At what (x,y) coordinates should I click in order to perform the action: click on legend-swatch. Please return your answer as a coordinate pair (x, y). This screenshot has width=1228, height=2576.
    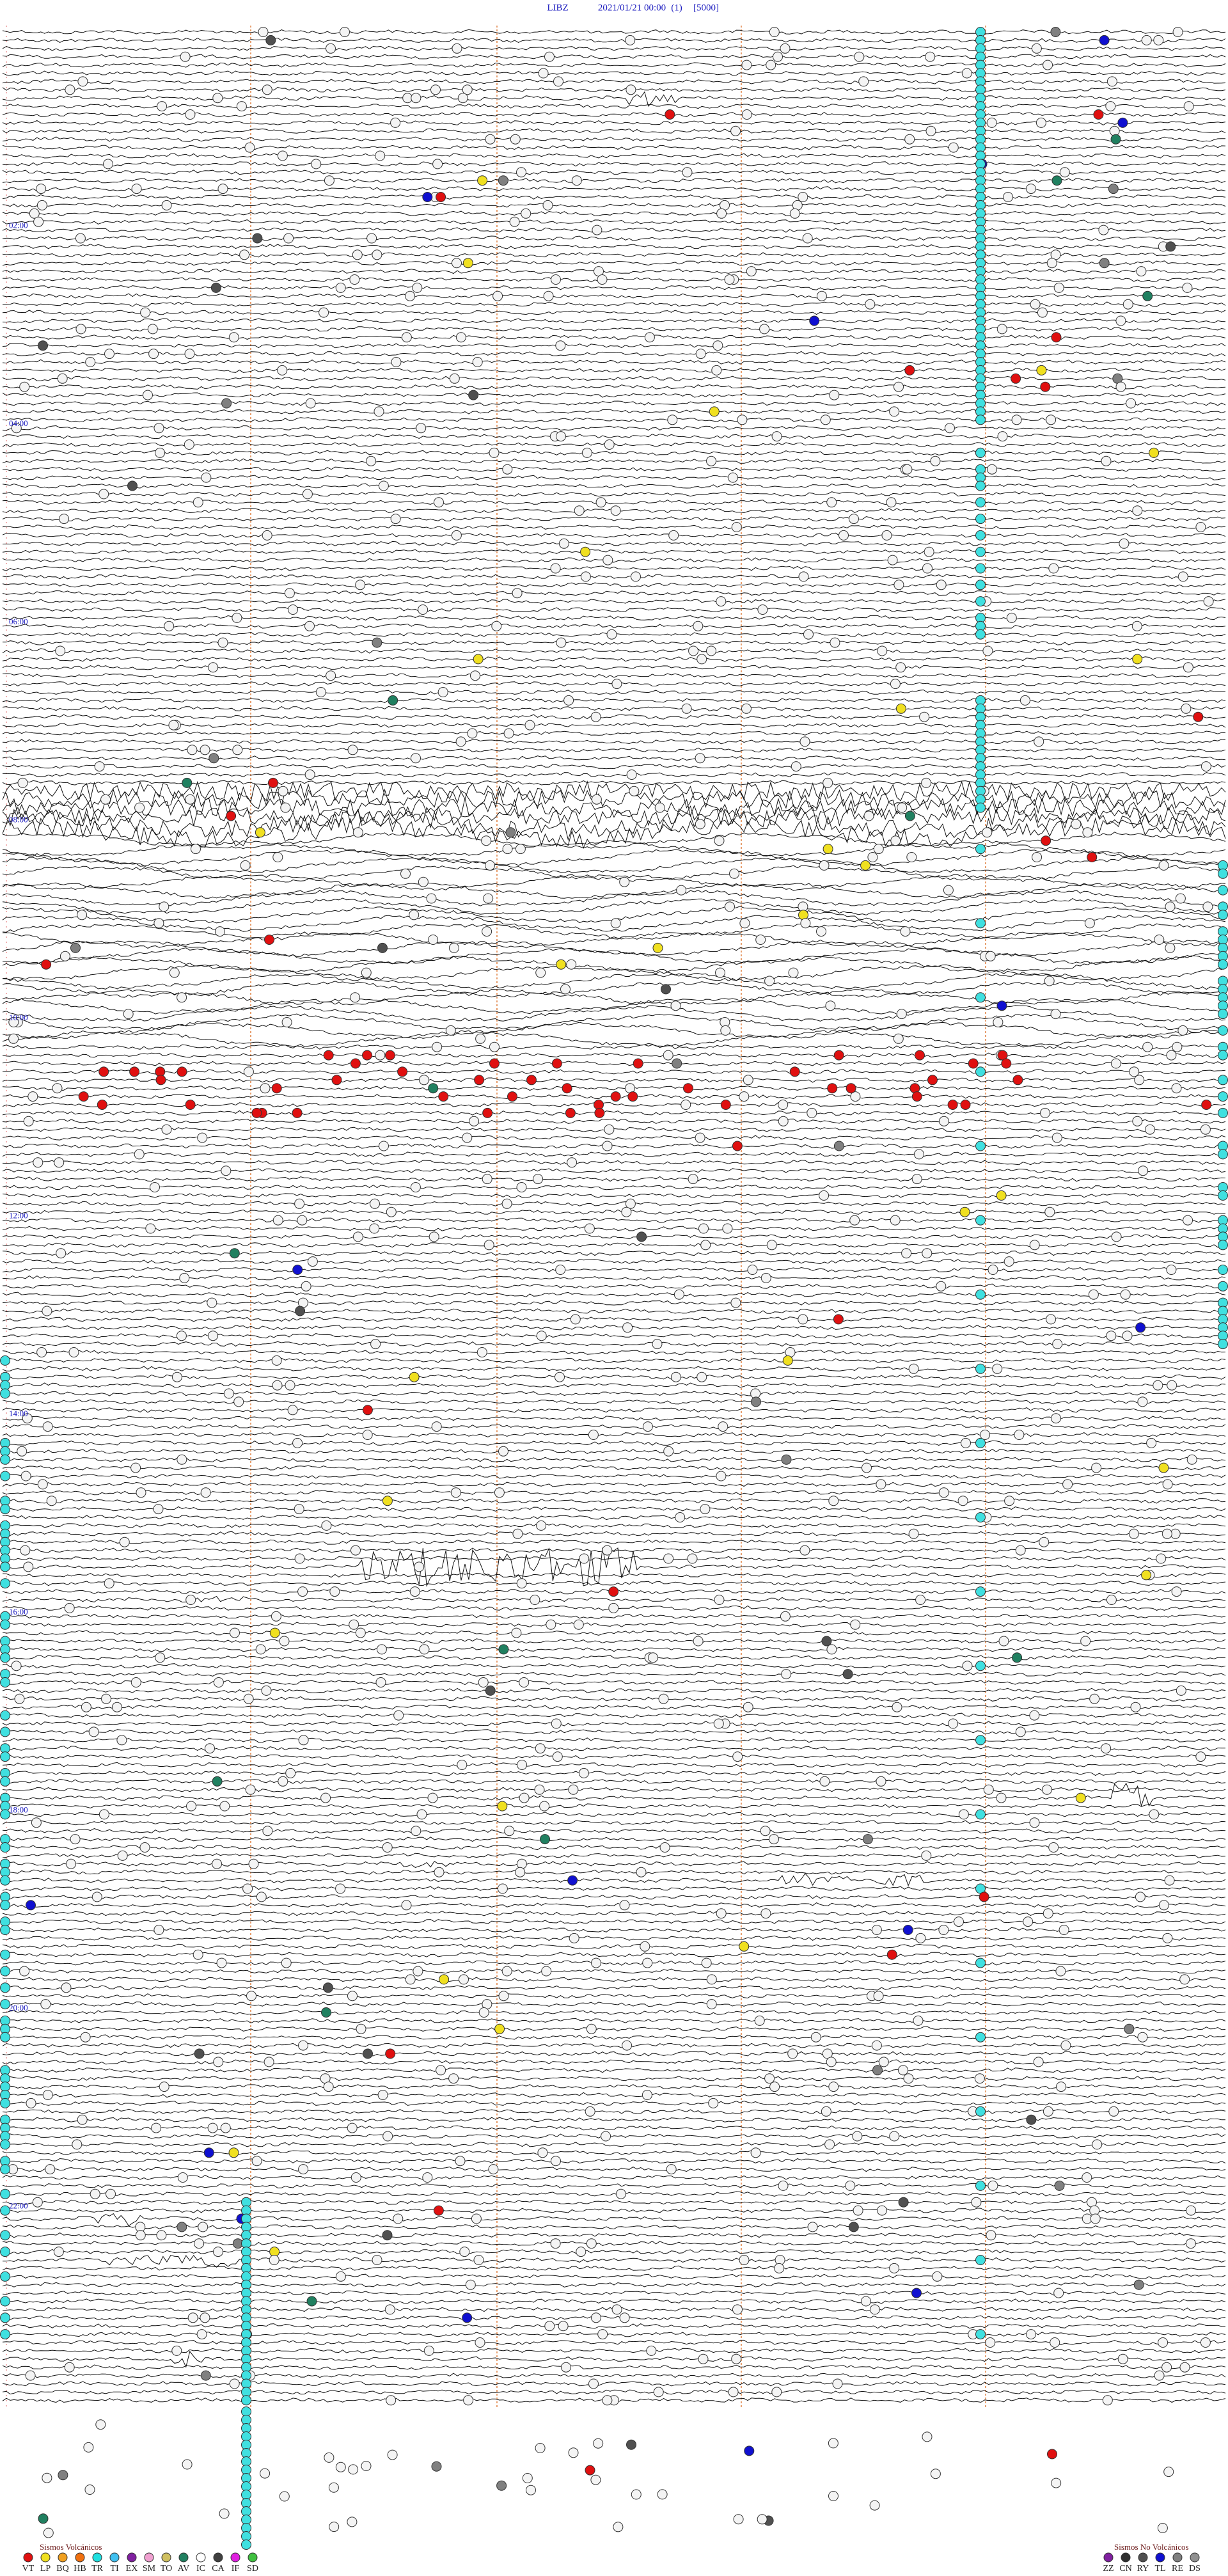
    Looking at the image, I should click on (28, 2557).